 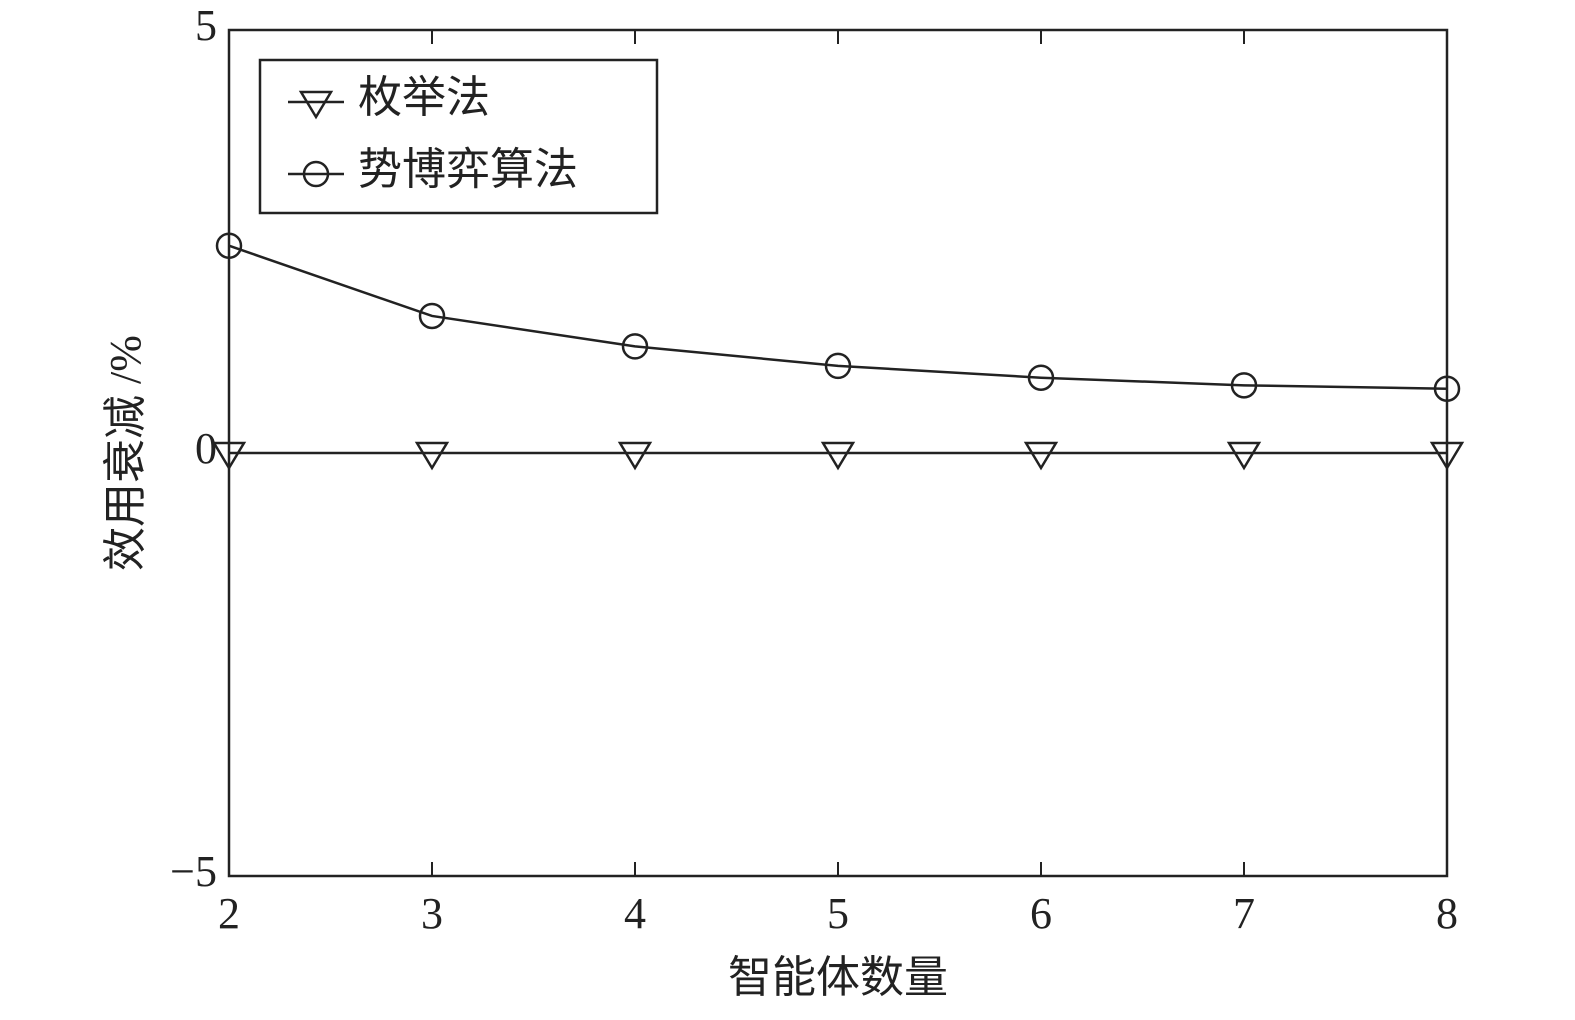 What do you see at coordinates (468, 169) in the screenshot?
I see `legend-label: 势博弈算法` at bounding box center [468, 169].